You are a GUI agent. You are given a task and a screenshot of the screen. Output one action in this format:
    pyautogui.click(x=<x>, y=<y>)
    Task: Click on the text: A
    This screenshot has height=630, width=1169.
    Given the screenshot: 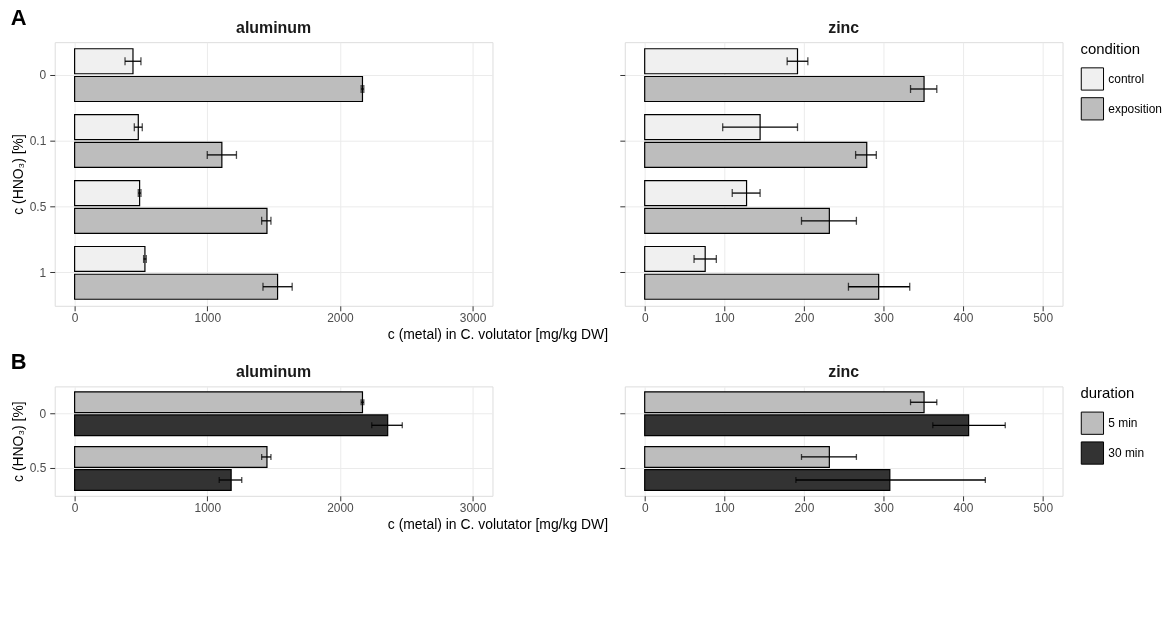 What is the action you would take?
    pyautogui.click(x=18, y=17)
    